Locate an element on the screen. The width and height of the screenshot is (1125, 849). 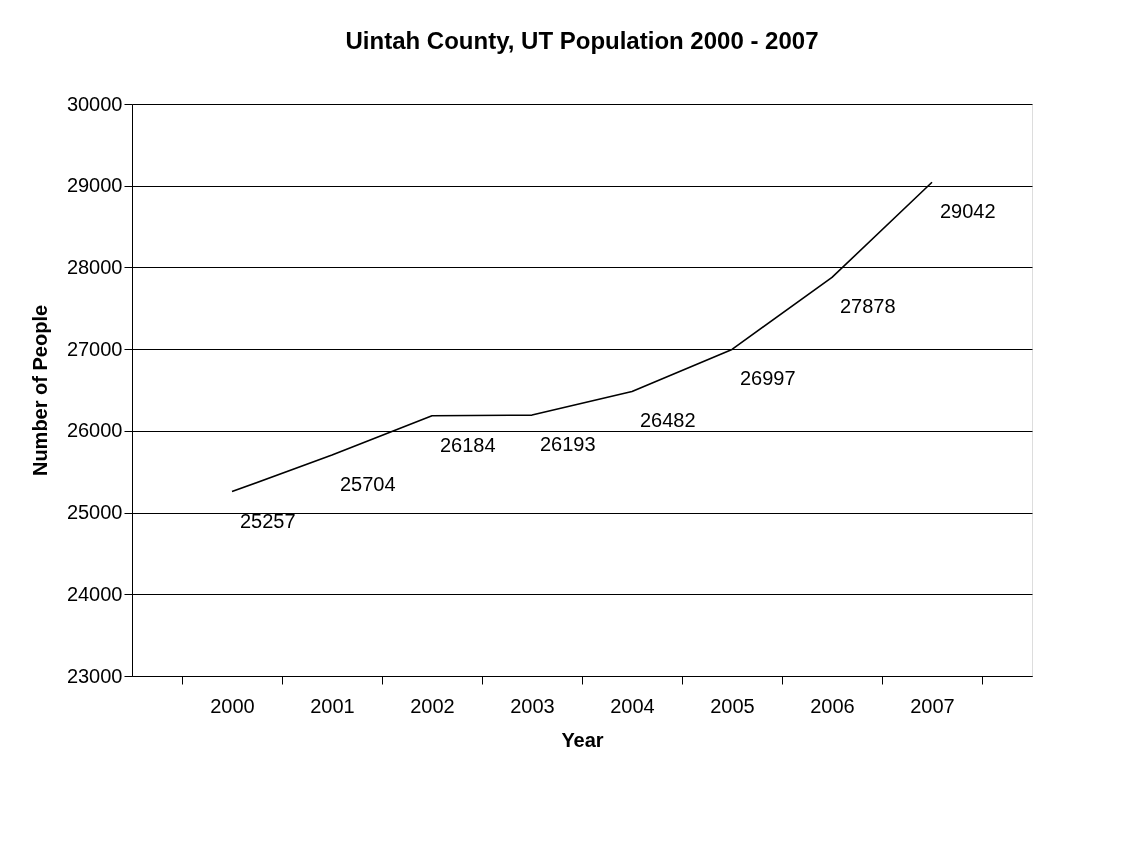
data-label: 25704 is located at coordinates (368, 484).